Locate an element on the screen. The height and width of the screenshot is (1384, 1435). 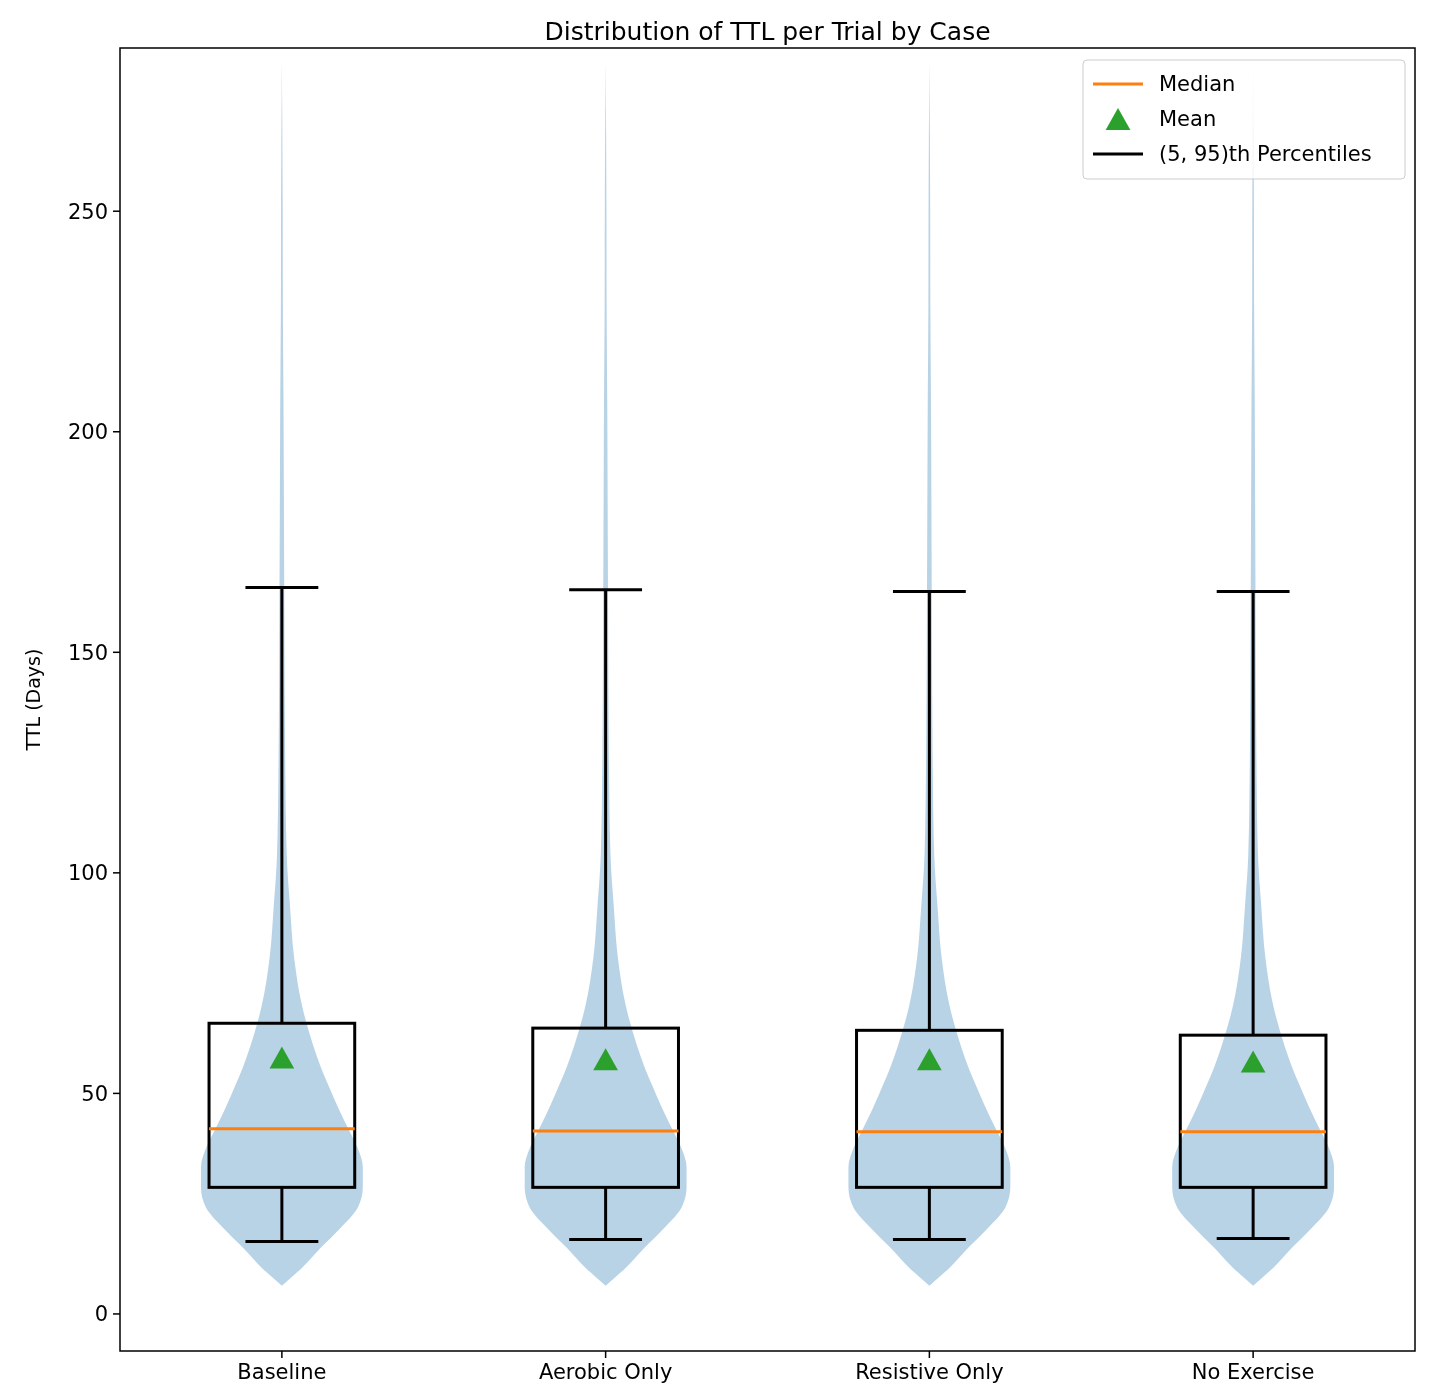
y-tick-label: 100 is located at coordinates (87, 873).